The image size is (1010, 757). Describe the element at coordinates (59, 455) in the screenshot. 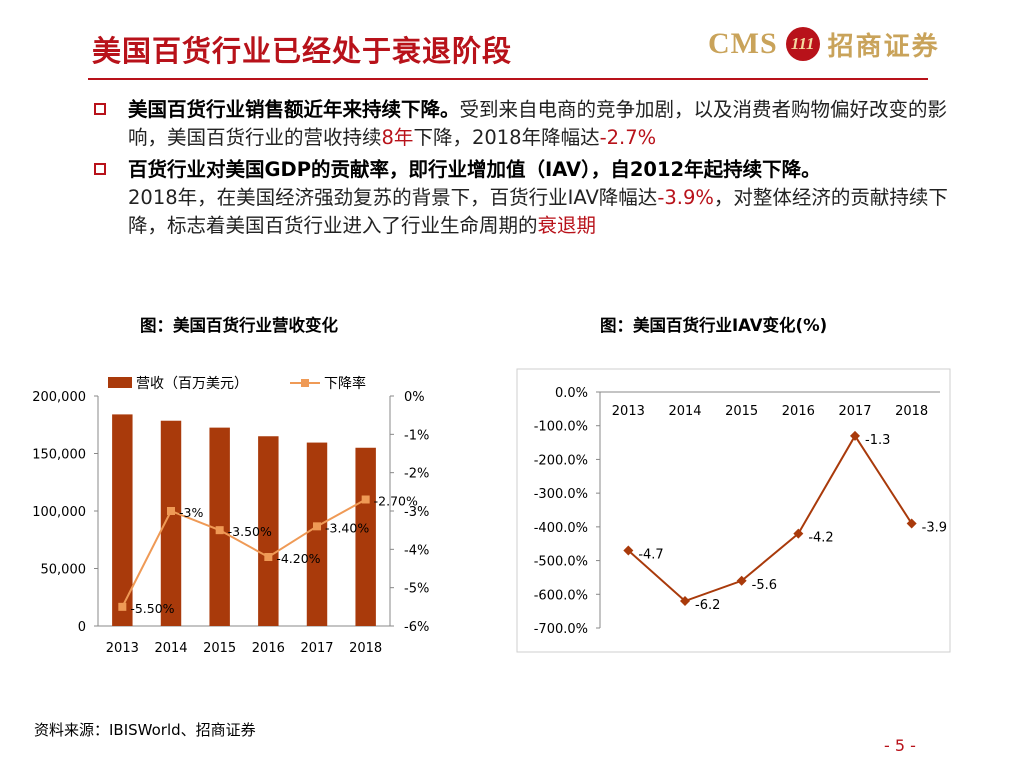

I see `left-tick-label: 150,000` at that location.